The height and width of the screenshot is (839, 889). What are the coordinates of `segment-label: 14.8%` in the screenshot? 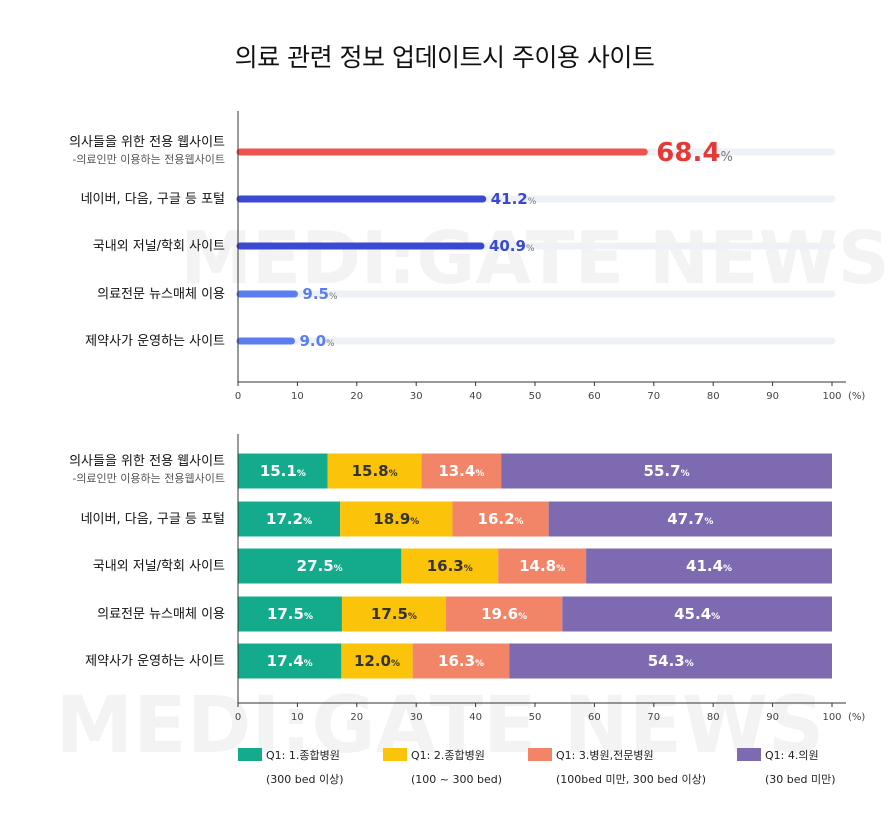 It's located at (542, 566).